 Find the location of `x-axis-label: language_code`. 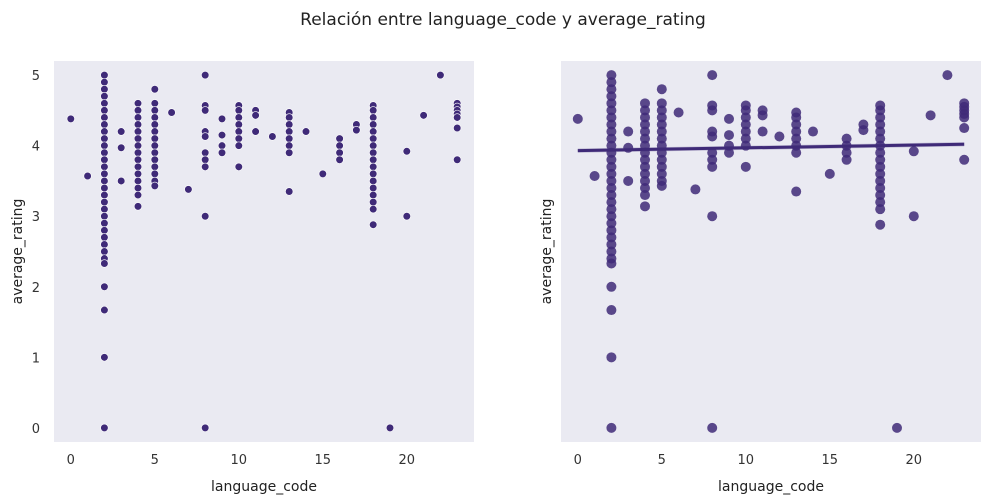

x-axis-label: language_code is located at coordinates (264, 487).